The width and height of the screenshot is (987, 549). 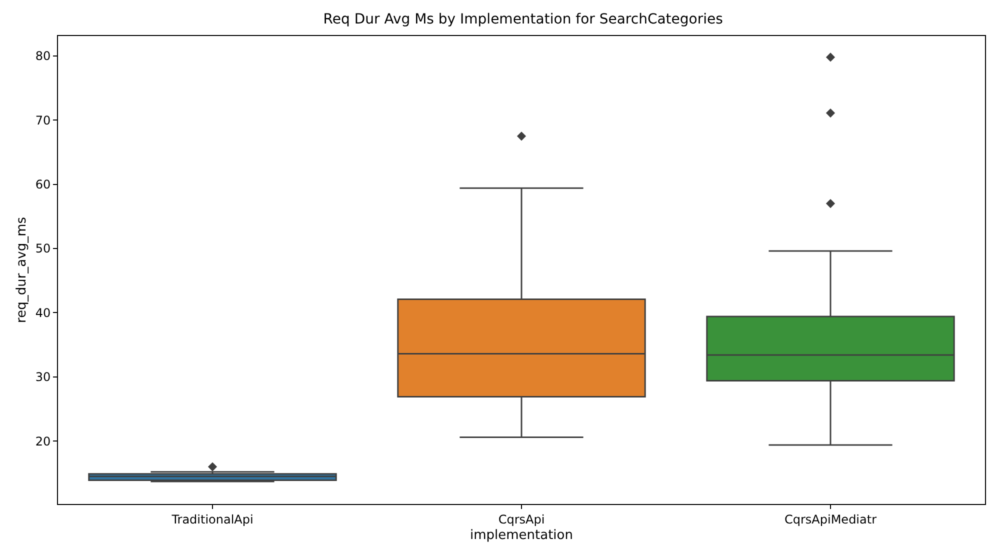 What do you see at coordinates (830, 519) in the screenshot?
I see `x-tick-label: CqrsApiMediatr` at bounding box center [830, 519].